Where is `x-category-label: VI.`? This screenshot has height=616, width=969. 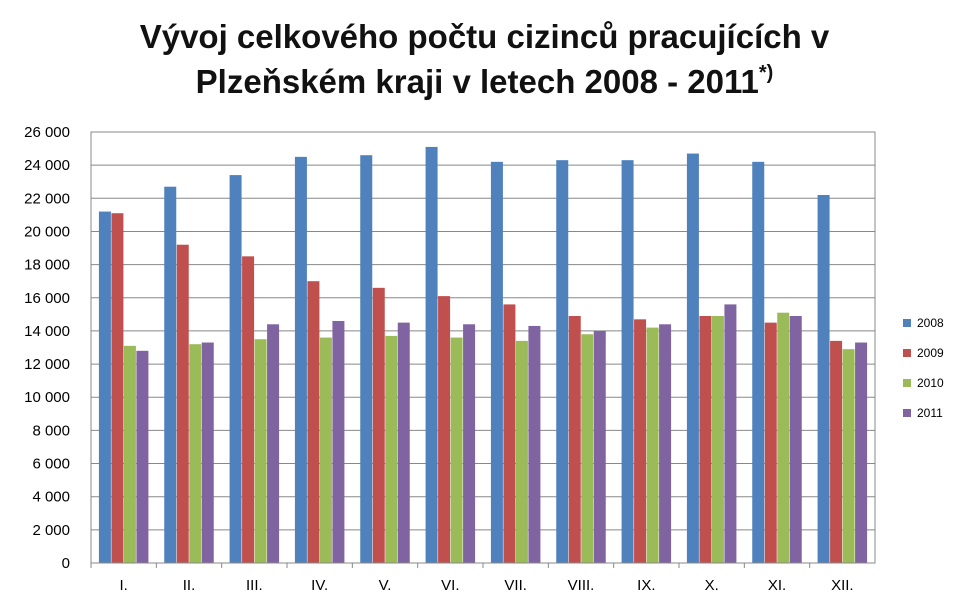
x-category-label: VI. is located at coordinates (450, 585).